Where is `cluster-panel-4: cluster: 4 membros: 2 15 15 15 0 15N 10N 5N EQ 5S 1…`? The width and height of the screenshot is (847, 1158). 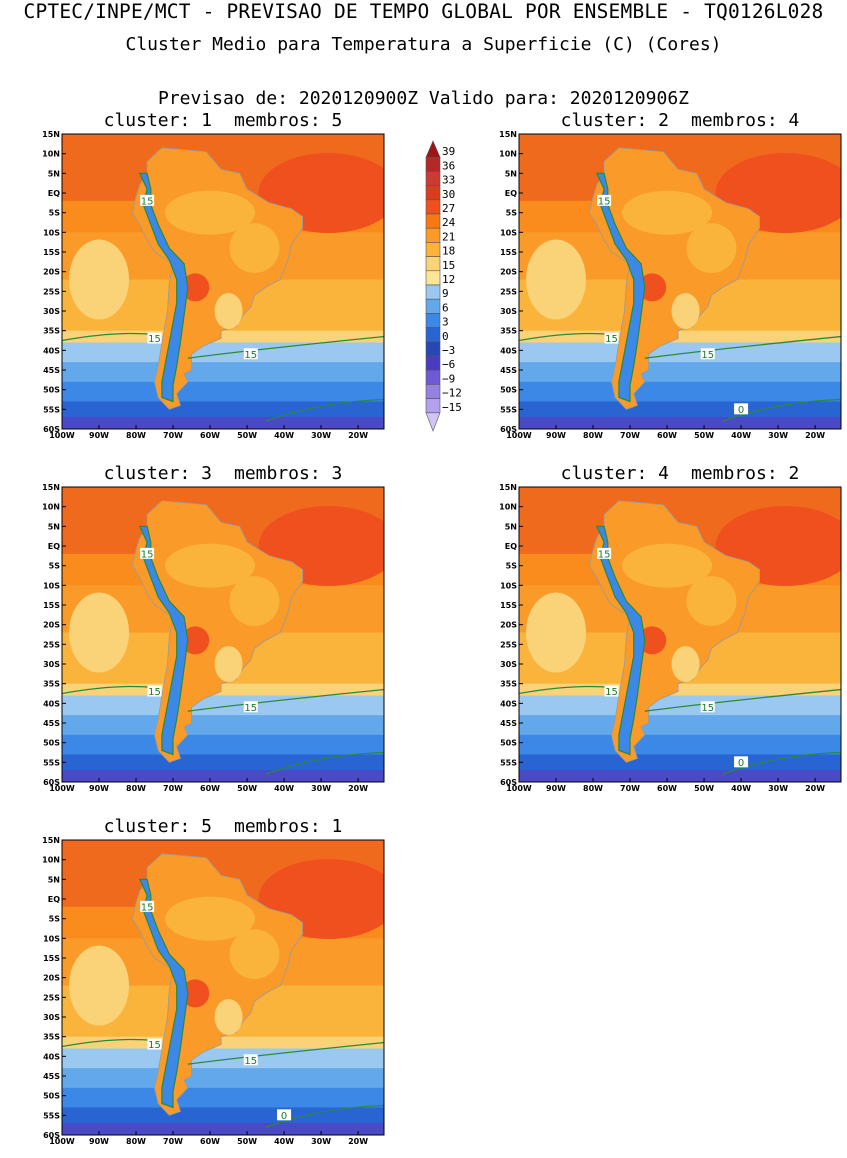
cluster-panel-4: cluster: 4 membros: 2 15 15 15 0 15N 10N 5N EQ 5S 1… is located at coordinates (660, 629).